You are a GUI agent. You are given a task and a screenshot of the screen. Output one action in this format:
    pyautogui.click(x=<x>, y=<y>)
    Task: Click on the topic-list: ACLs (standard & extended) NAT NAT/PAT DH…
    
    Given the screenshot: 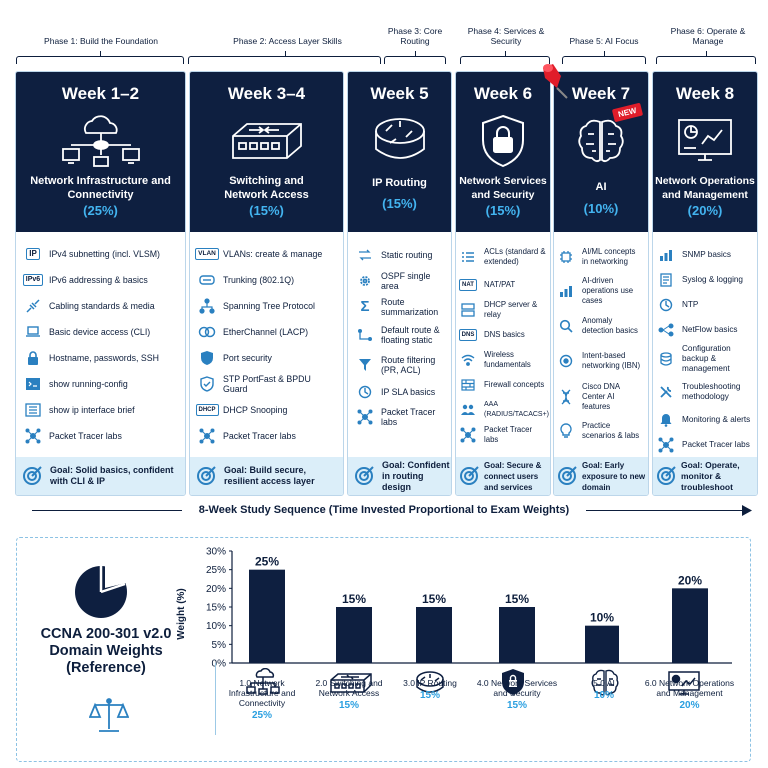 What is the action you would take?
    pyautogui.click(x=503, y=339)
    